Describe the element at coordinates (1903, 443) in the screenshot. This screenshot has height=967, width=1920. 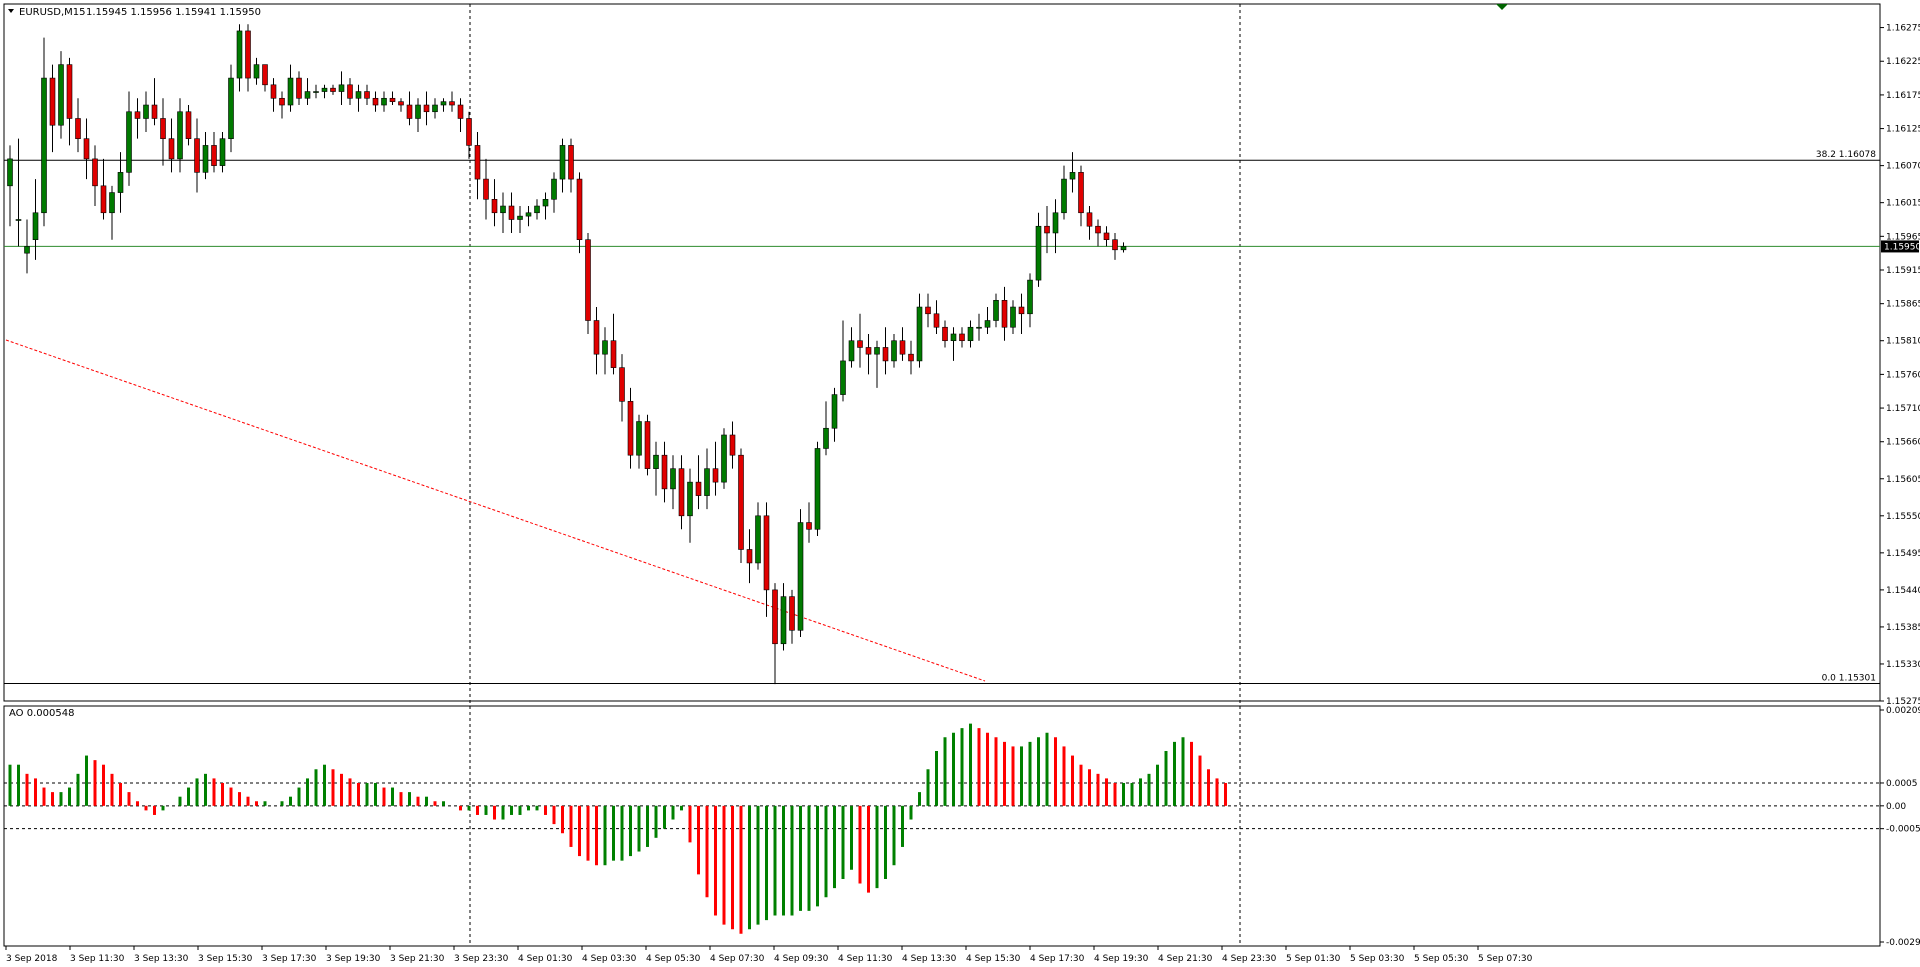
I see `price-tick-label: 1.15660` at that location.